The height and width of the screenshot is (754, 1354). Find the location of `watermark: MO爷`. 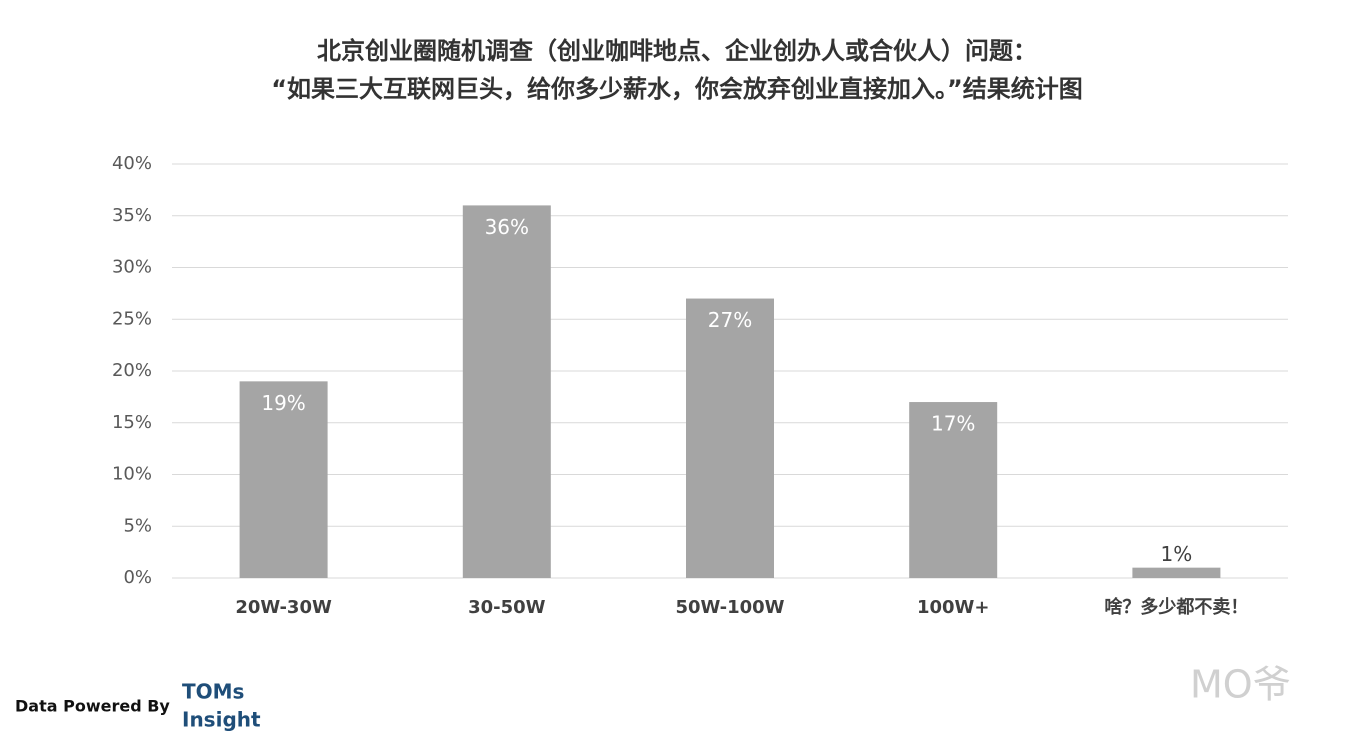

watermark: MO爷 is located at coordinates (1240, 685).